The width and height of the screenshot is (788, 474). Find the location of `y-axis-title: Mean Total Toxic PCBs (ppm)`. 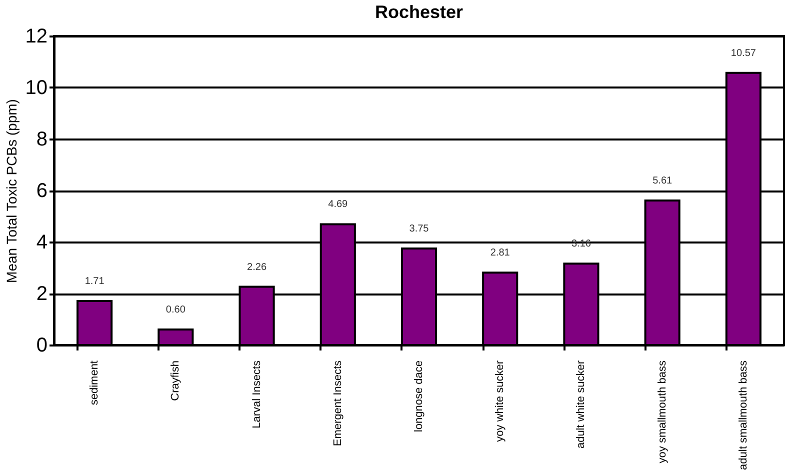

y-axis-title: Mean Total Toxic PCBs (ppm) is located at coordinates (11, 191).